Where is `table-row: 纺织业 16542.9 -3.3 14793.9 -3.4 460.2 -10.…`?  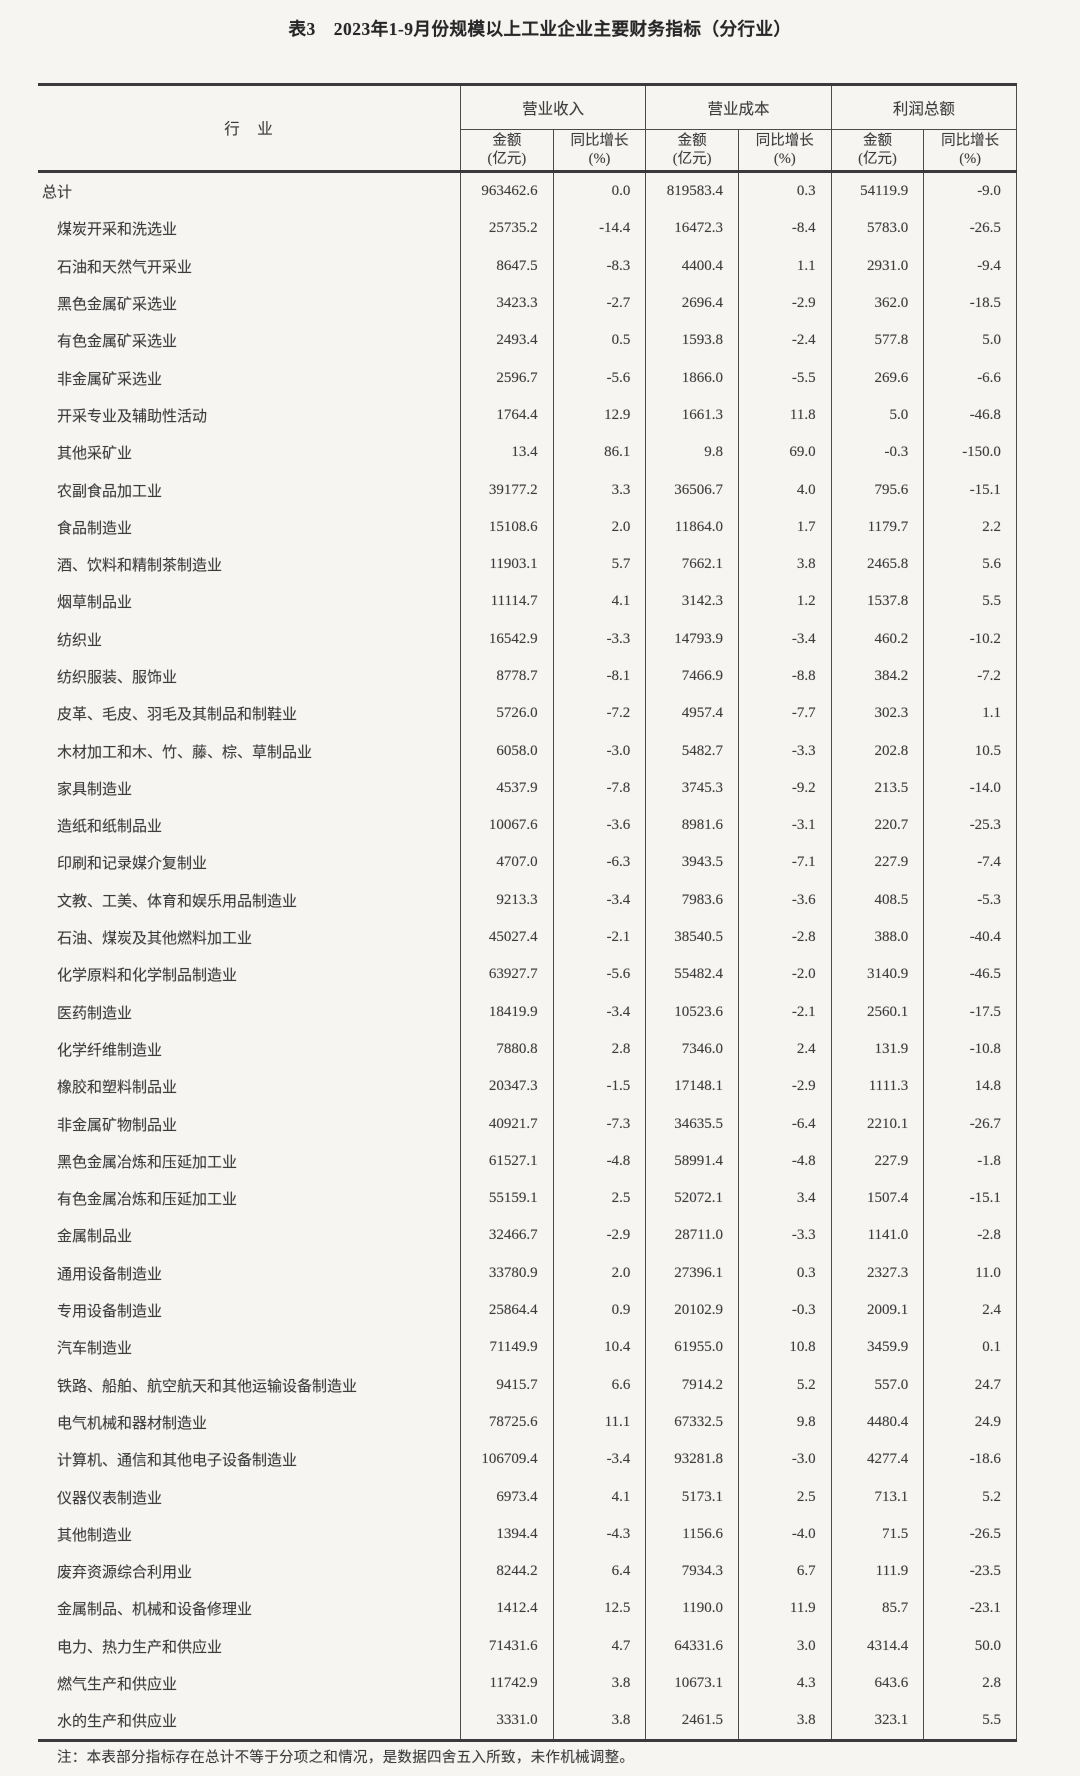
table-row: 纺织业 16542.9 -3.3 14793.9 -3.4 460.2 -10.… is located at coordinates (527, 639).